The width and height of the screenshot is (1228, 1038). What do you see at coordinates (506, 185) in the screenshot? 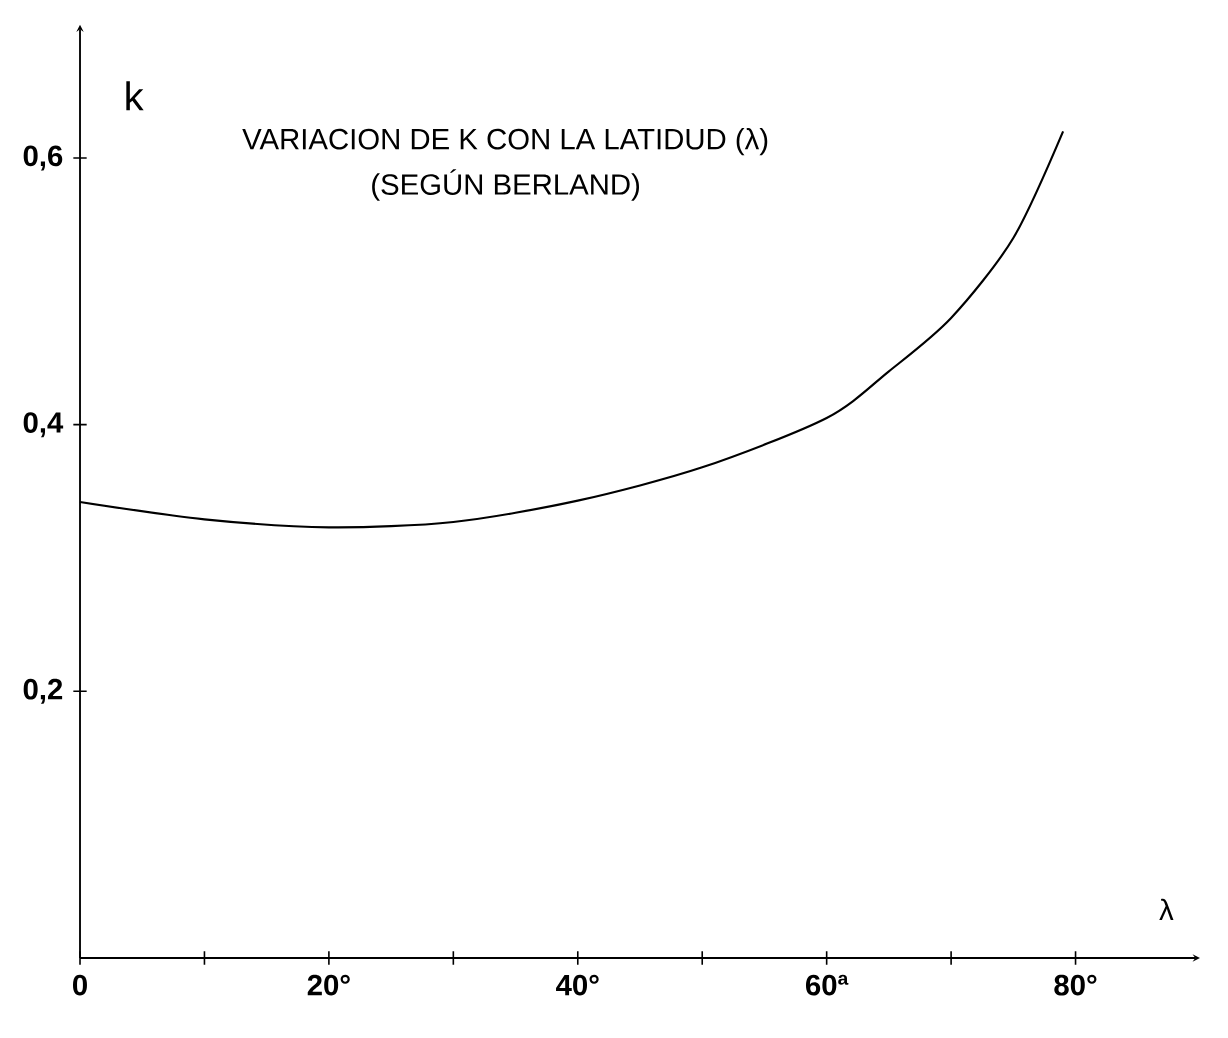
I see `text: (SEGÚN BERLAND)` at bounding box center [506, 185].